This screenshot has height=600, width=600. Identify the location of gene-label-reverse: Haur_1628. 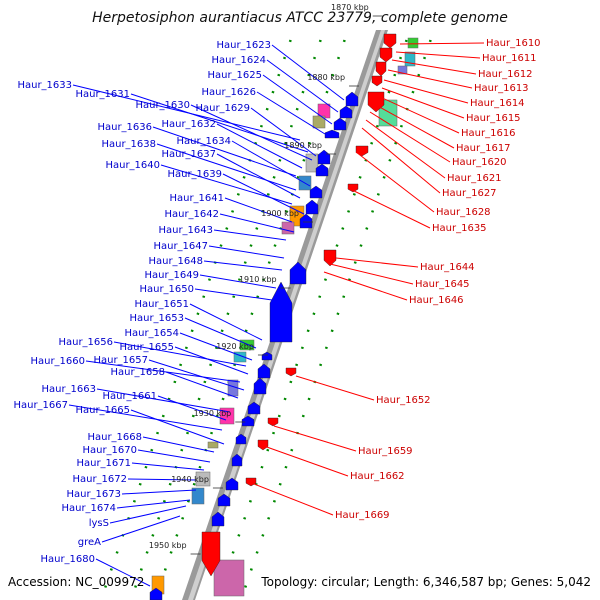
(463, 212).